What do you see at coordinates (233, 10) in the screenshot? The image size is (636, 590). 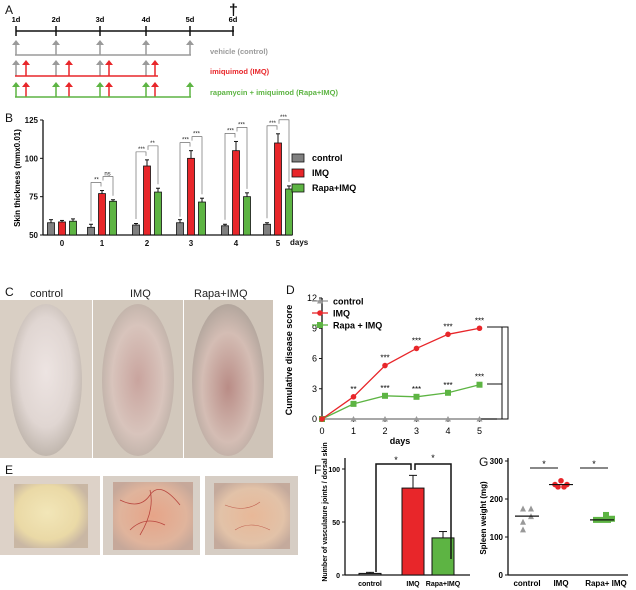 I see `dagger-icon: †` at bounding box center [233, 10].